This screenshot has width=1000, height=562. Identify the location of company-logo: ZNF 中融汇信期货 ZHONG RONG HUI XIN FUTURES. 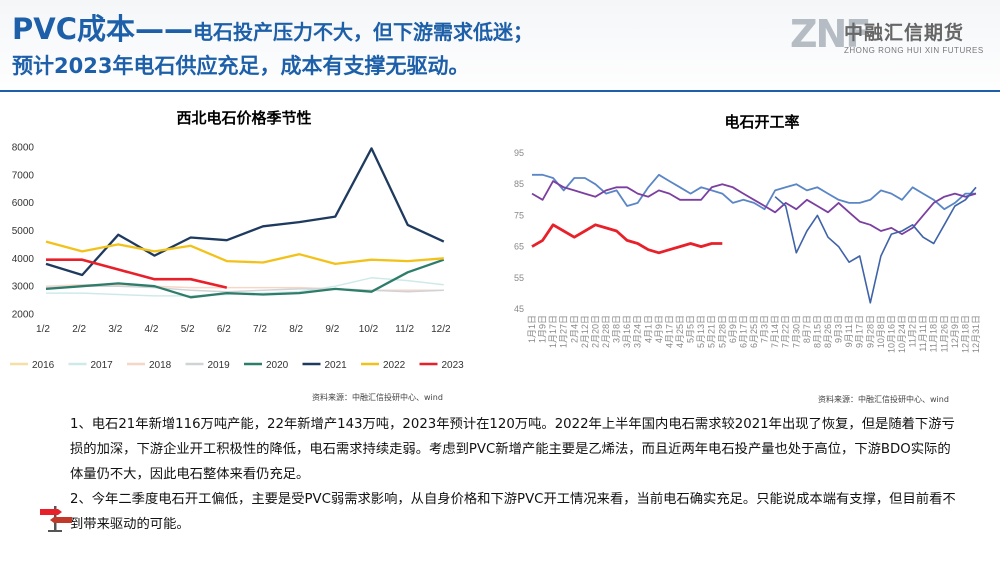
(890, 40).